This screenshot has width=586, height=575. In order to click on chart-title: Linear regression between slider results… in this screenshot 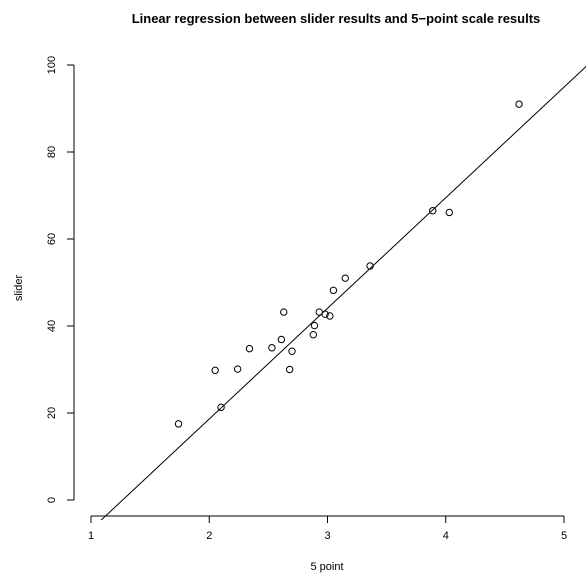, I will do `click(336, 18)`.